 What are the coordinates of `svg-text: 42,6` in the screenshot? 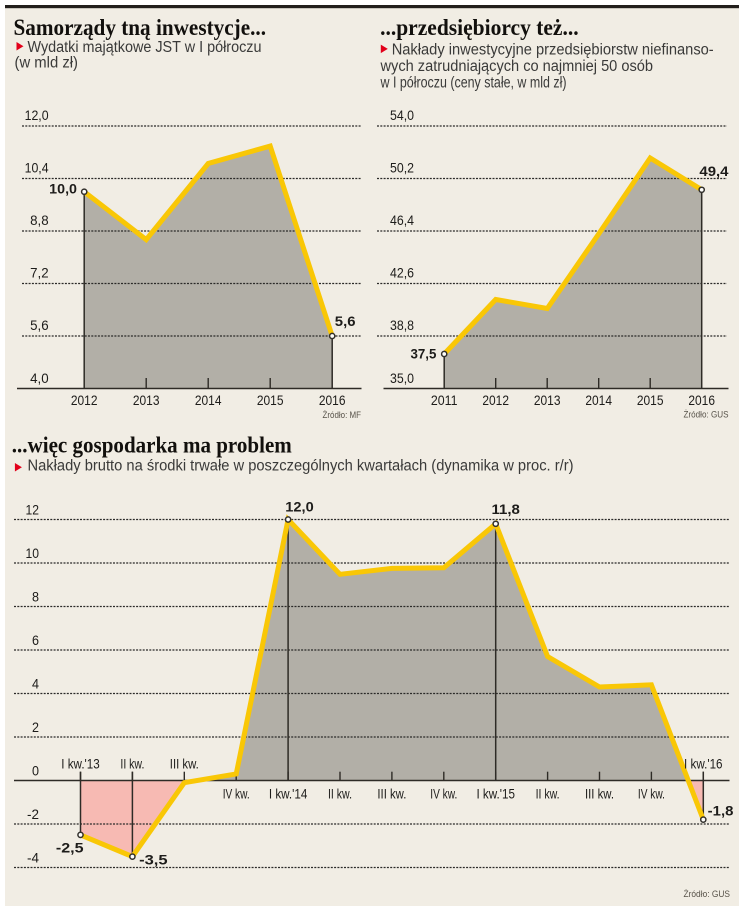 It's located at (402, 272).